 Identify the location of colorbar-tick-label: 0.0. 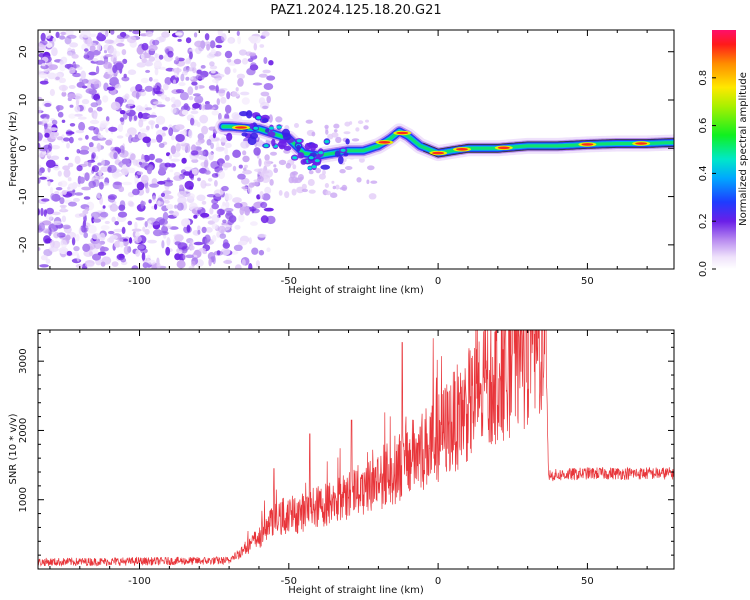
(703, 269).